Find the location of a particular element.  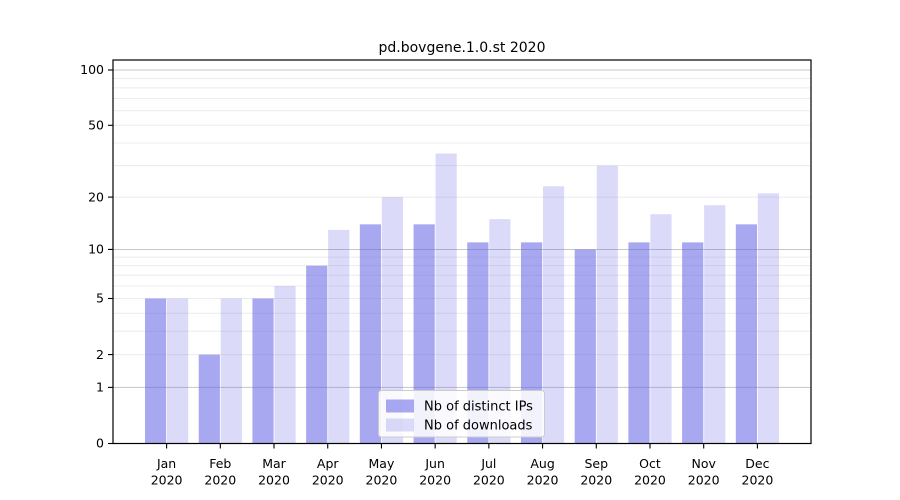

x-tick-label-month: Apr is located at coordinates (328, 463).